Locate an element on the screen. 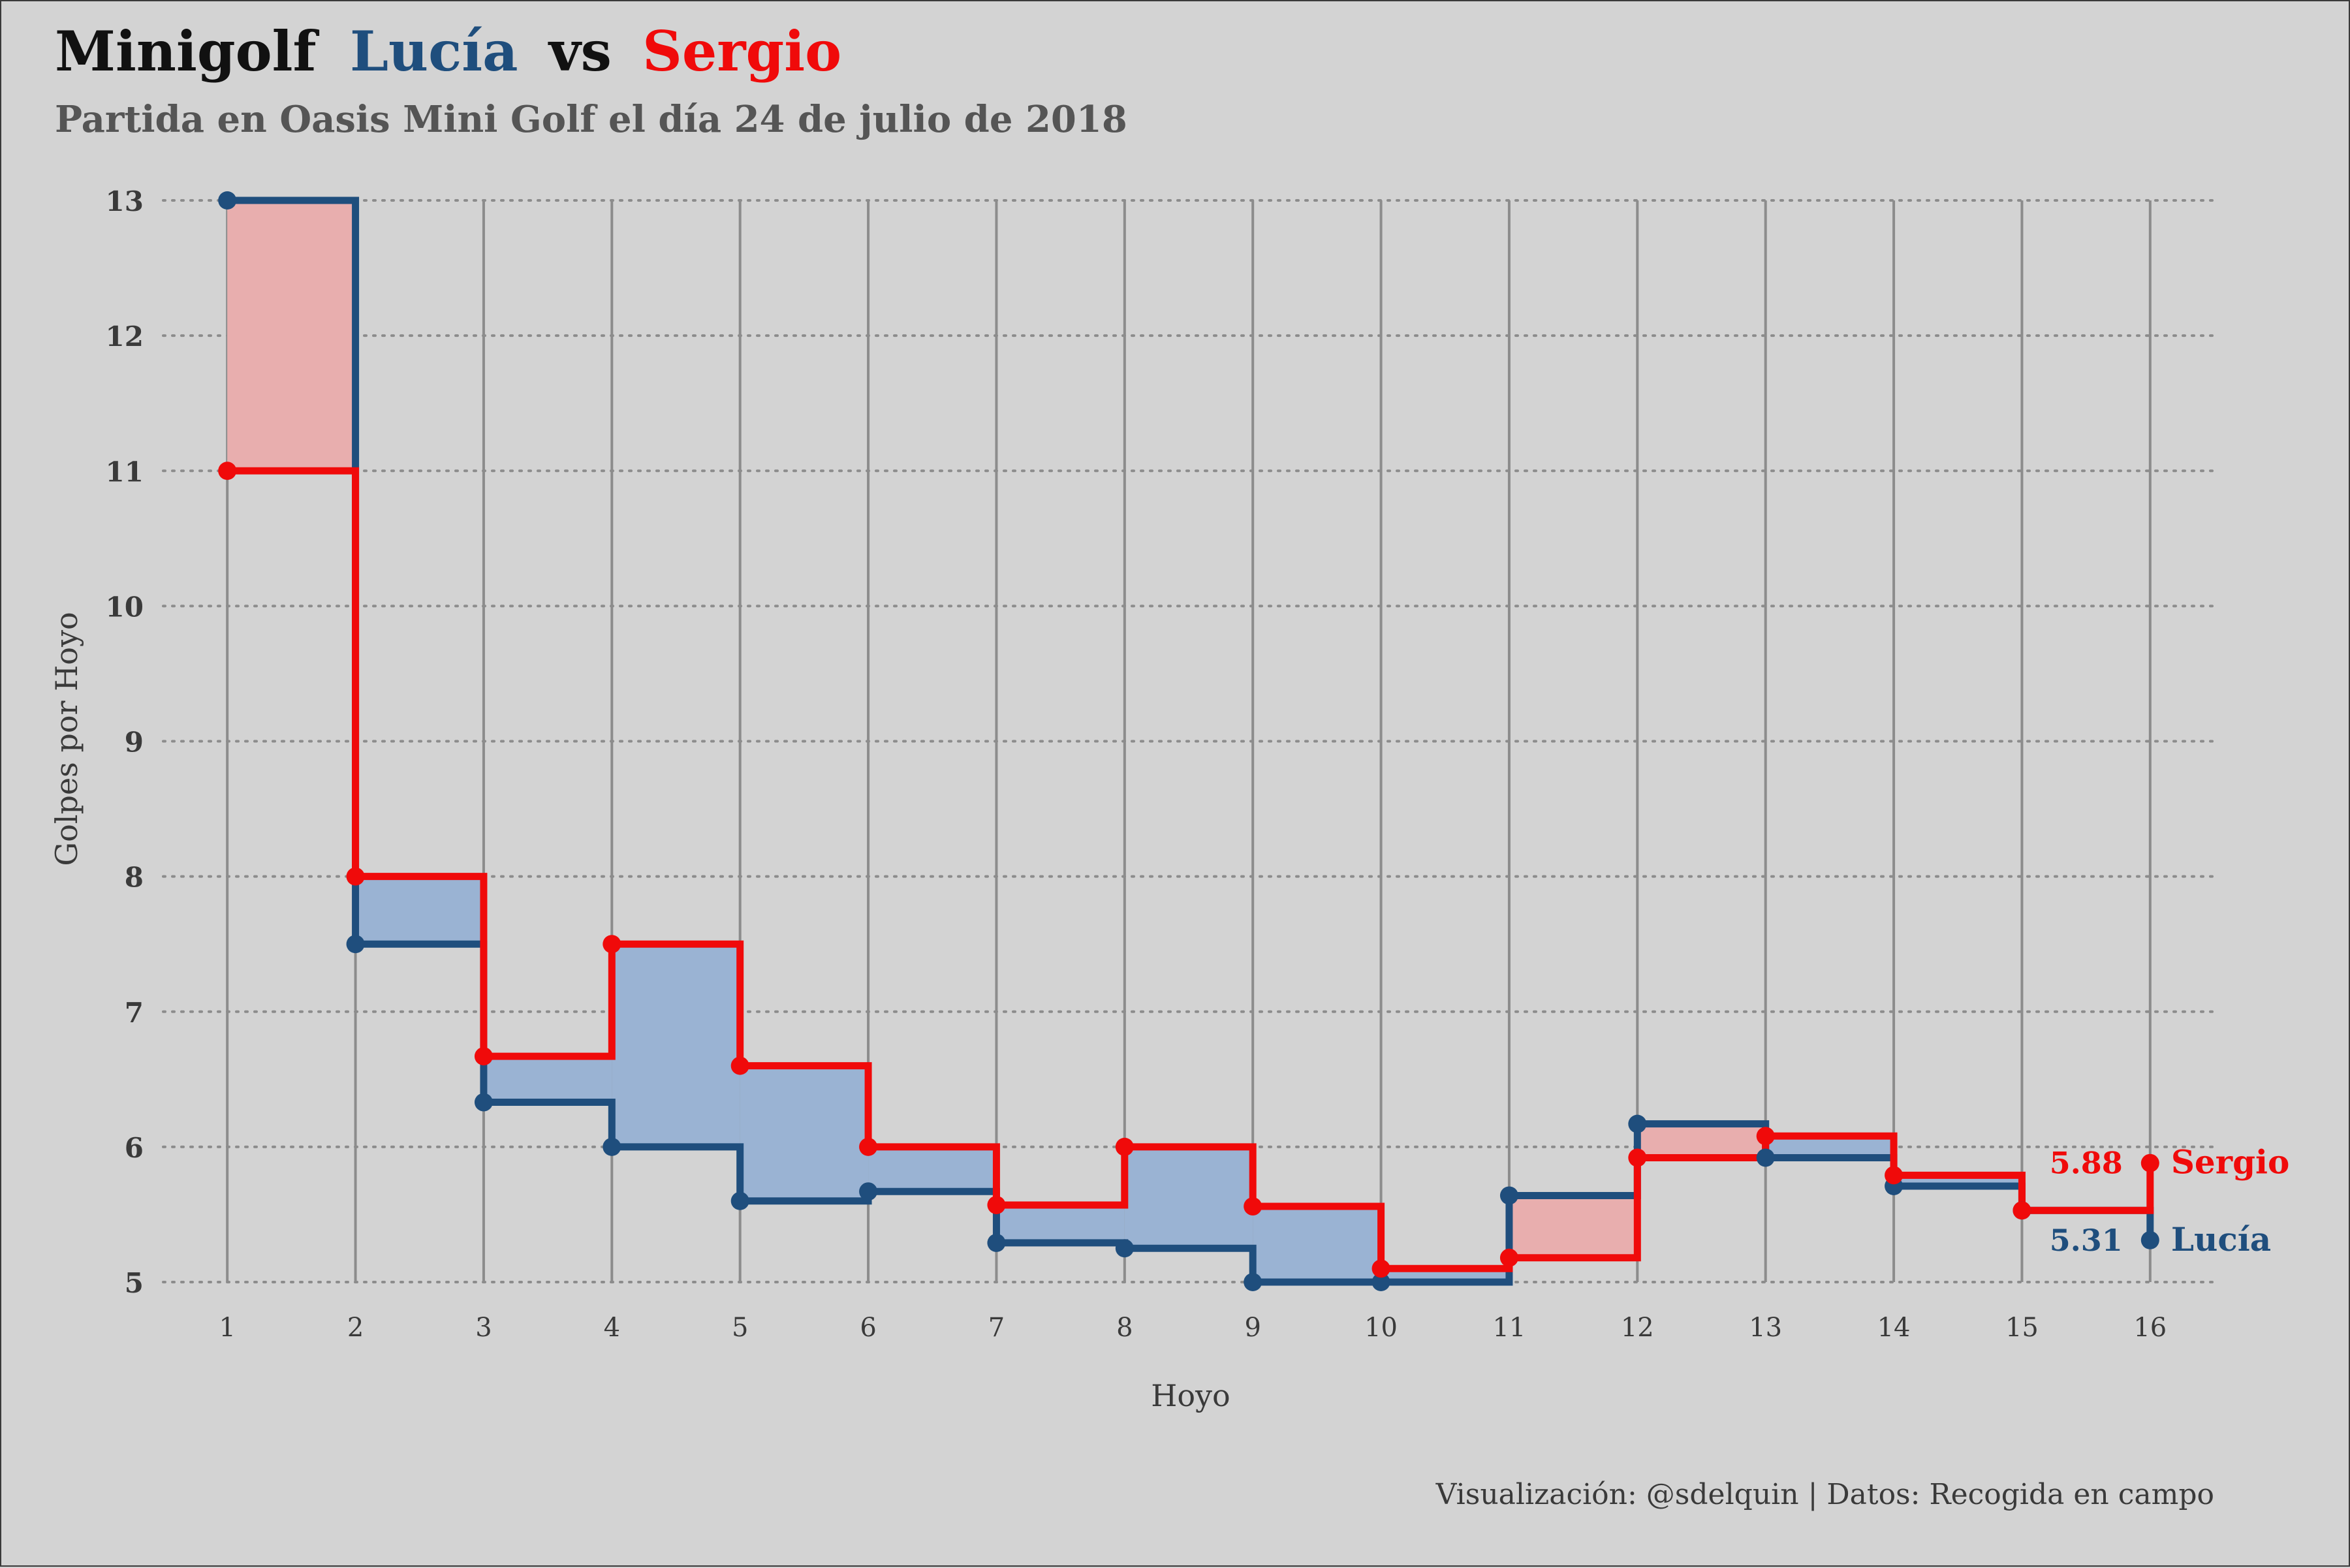 The height and width of the screenshot is (1568, 2350). y-tick-label: 7 is located at coordinates (134, 1013).